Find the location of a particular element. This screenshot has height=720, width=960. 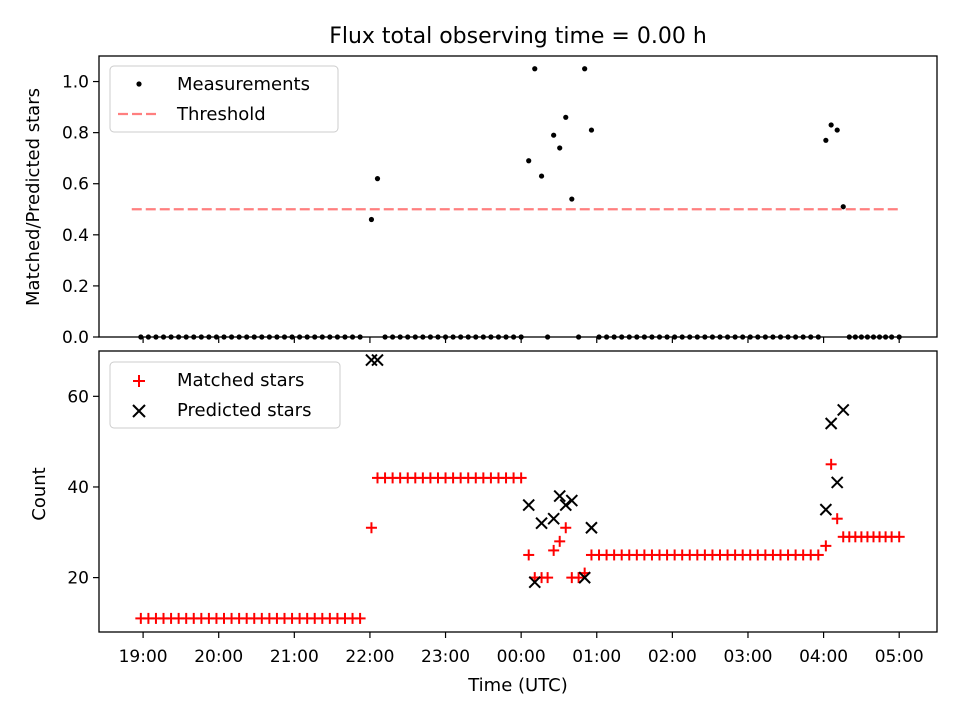

top-ytick-label-0: 0.0 is located at coordinates (75, 338).